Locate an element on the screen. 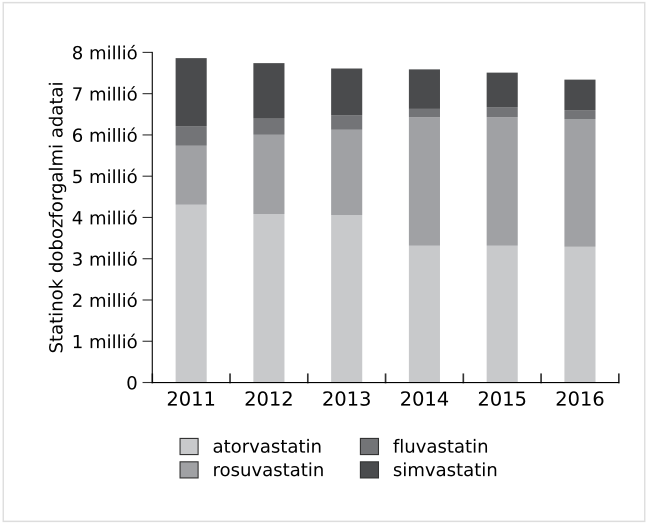  legend-label: fluvastatin is located at coordinates (440, 445).